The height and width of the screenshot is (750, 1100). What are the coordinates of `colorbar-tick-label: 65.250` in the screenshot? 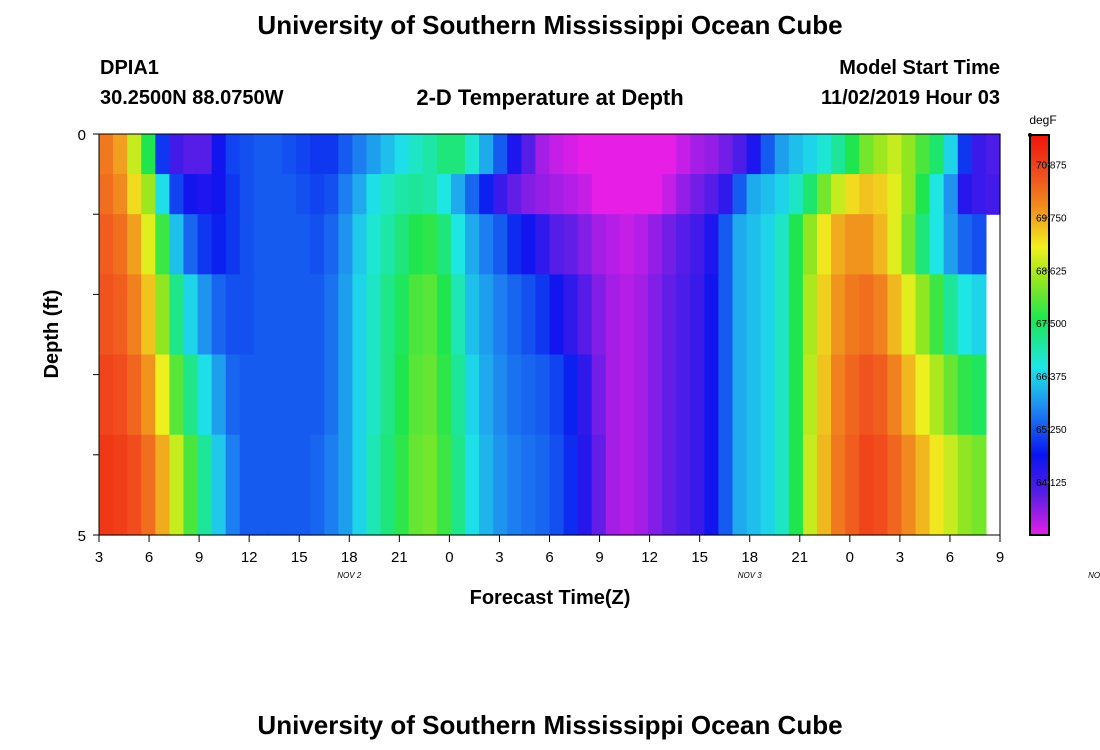 It's located at (1051, 430).